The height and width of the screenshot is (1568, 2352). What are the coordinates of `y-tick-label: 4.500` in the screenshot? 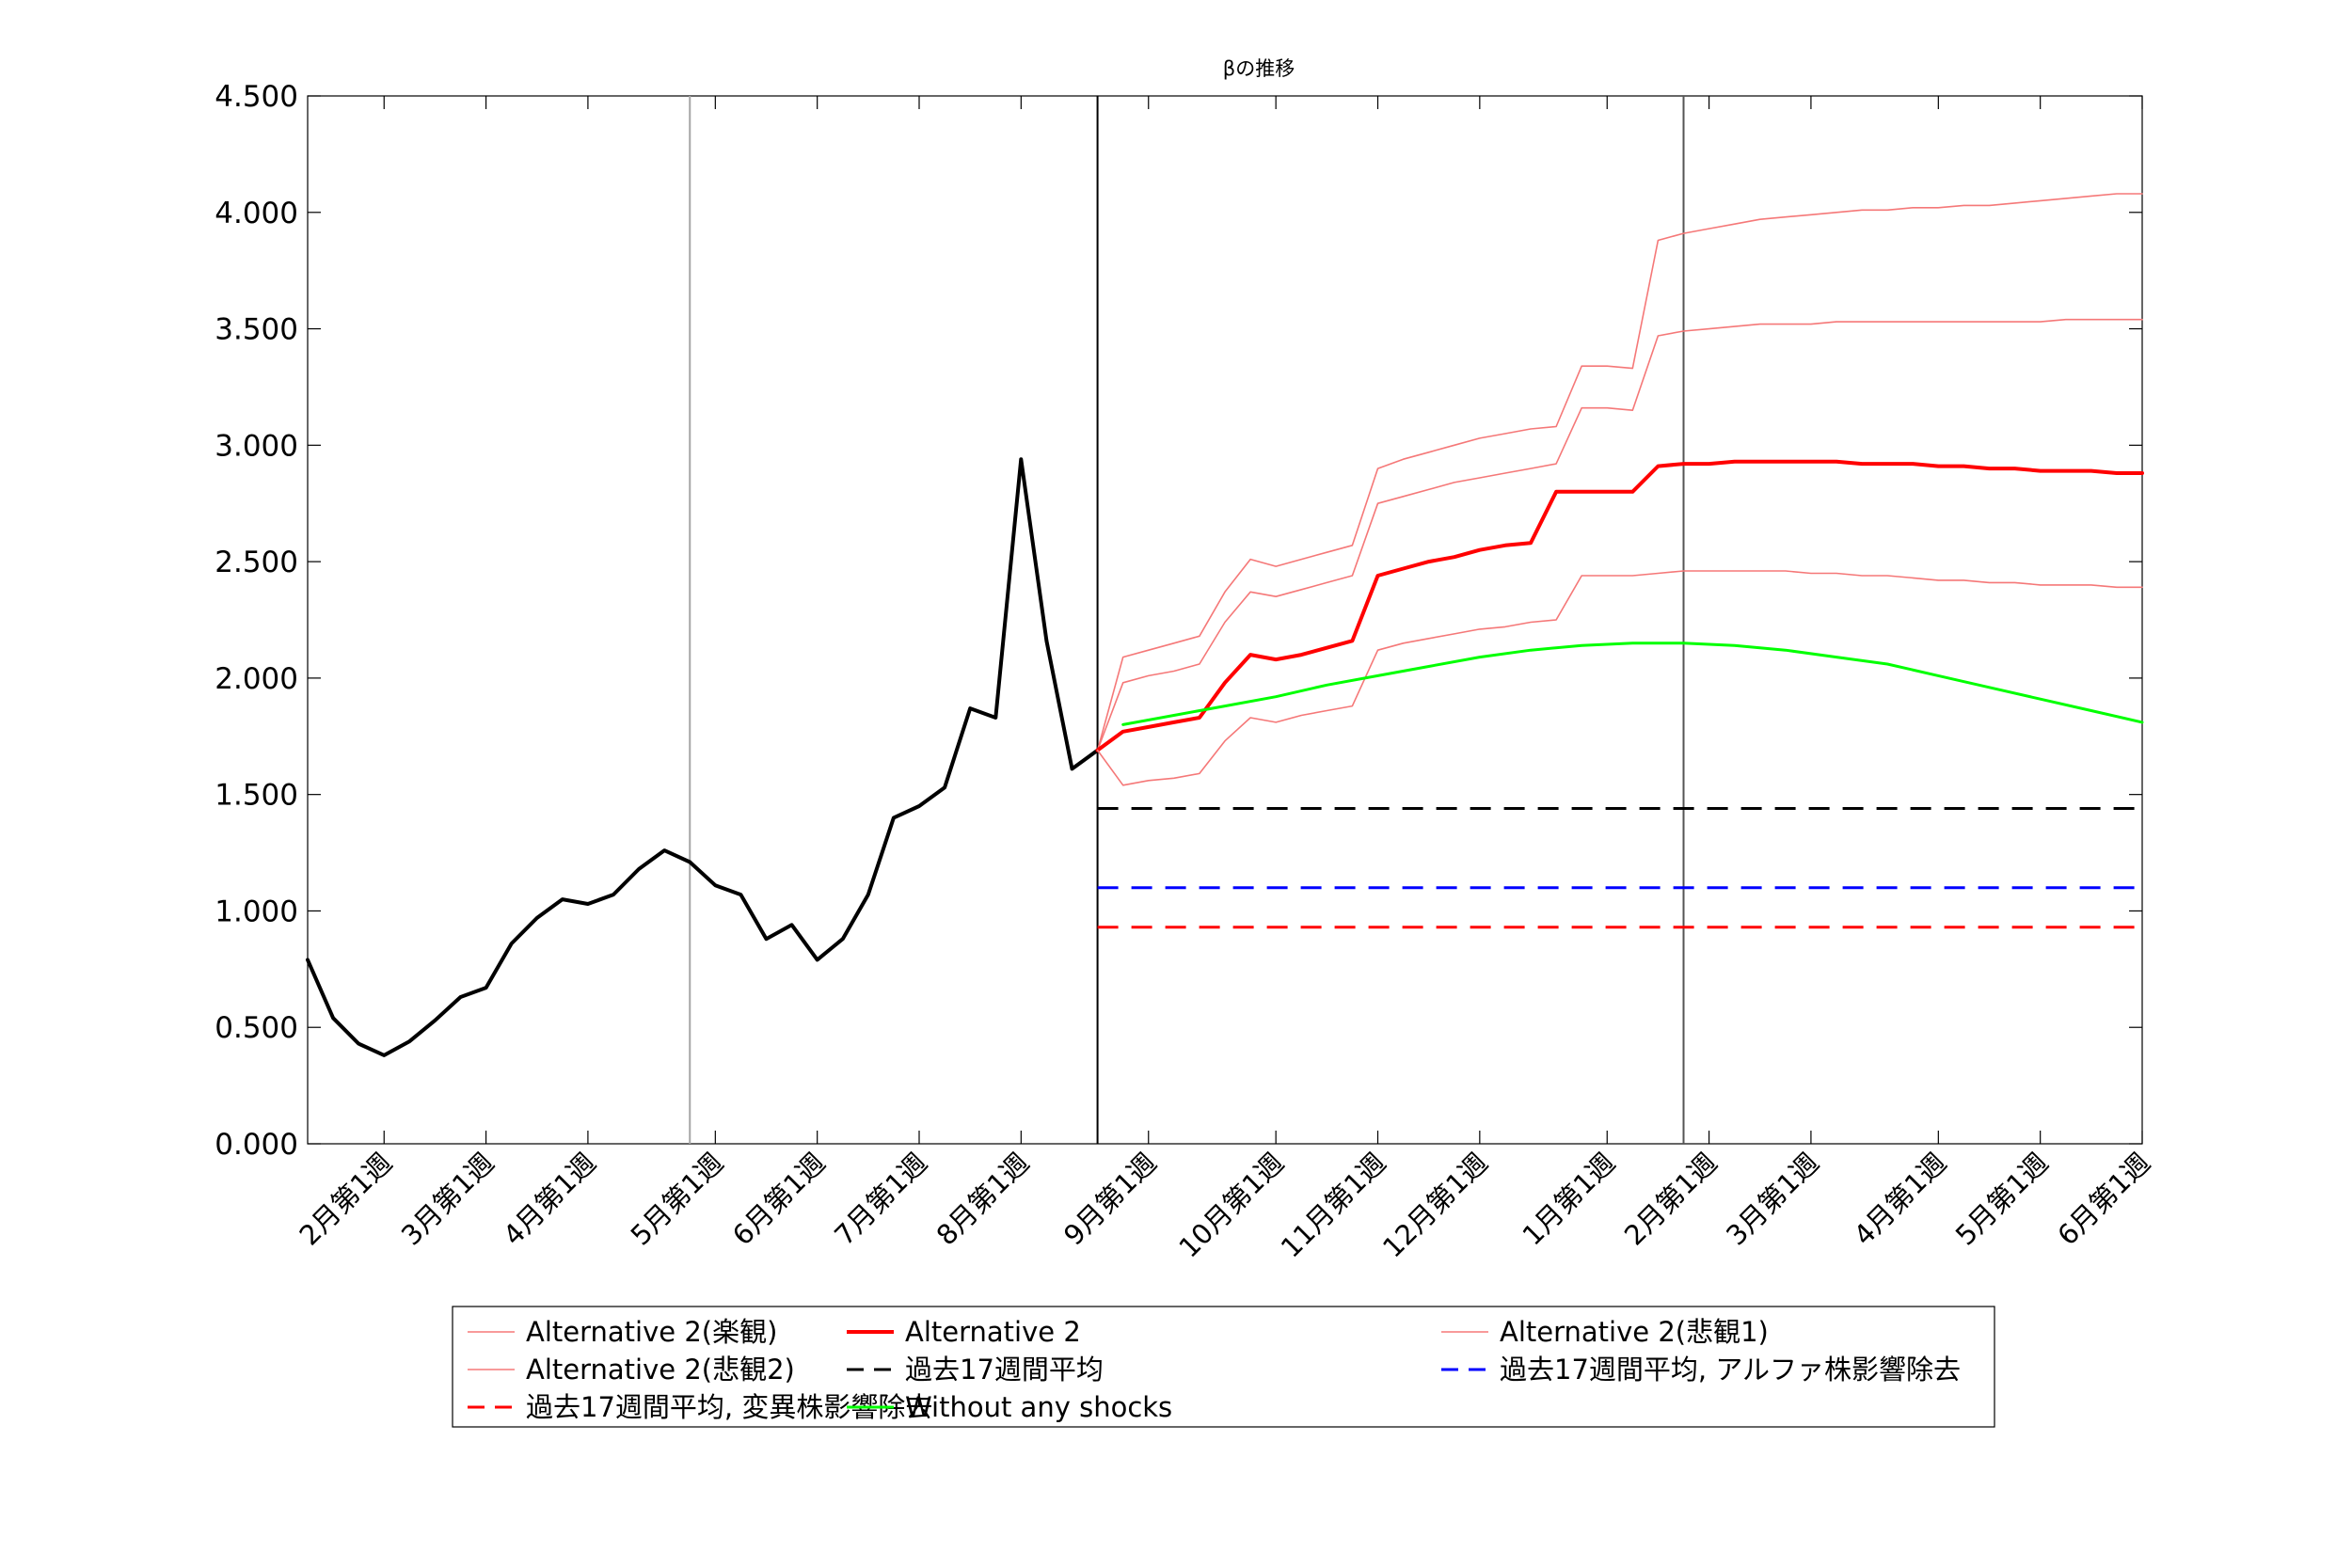 It's located at (256, 97).